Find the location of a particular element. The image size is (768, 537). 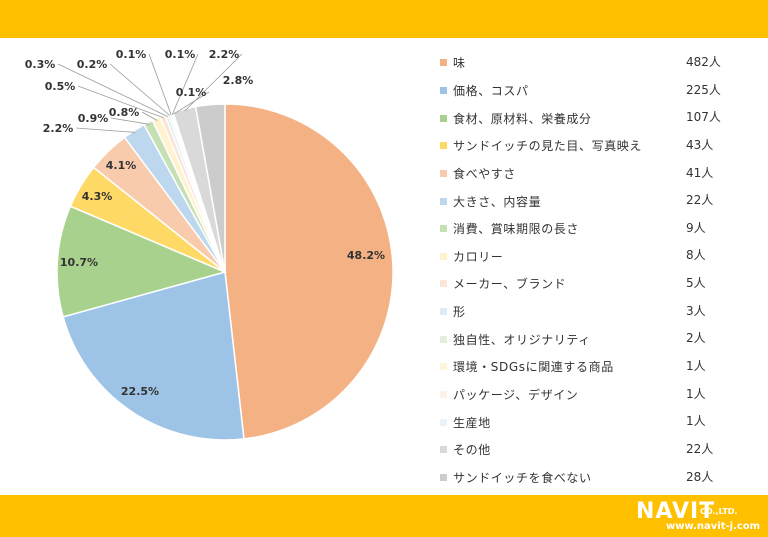

legend-item: サンドイッチを食べない 28人 is located at coordinates (585, 478).